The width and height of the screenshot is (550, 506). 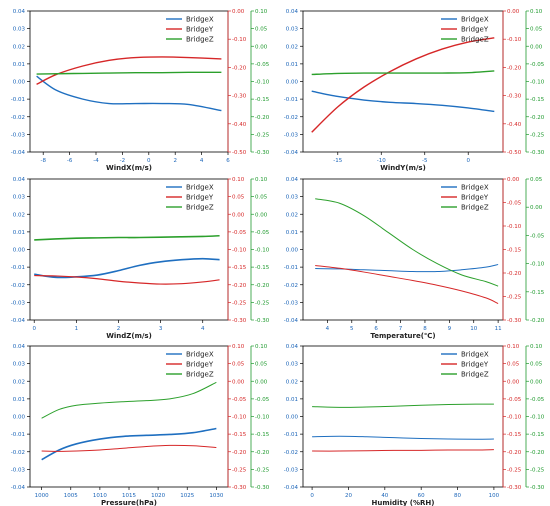 What do you see at coordinates (337, 161) in the screenshot?
I see `x-axis-tick-label: -15` at bounding box center [337, 161].